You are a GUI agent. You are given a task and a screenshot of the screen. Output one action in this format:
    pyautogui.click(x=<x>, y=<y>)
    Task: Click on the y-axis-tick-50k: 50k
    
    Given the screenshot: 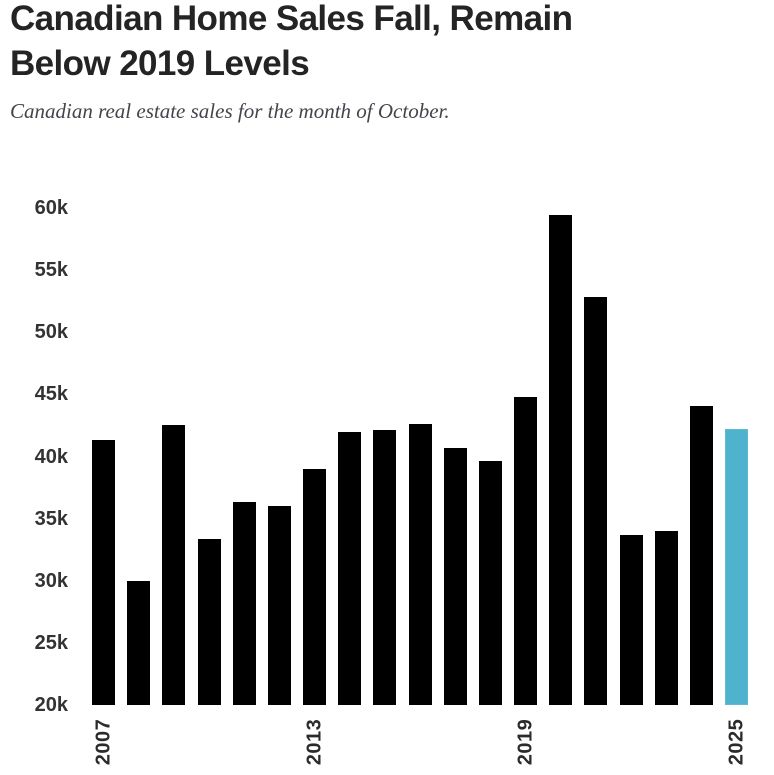 What is the action you would take?
    pyautogui.click(x=51, y=332)
    